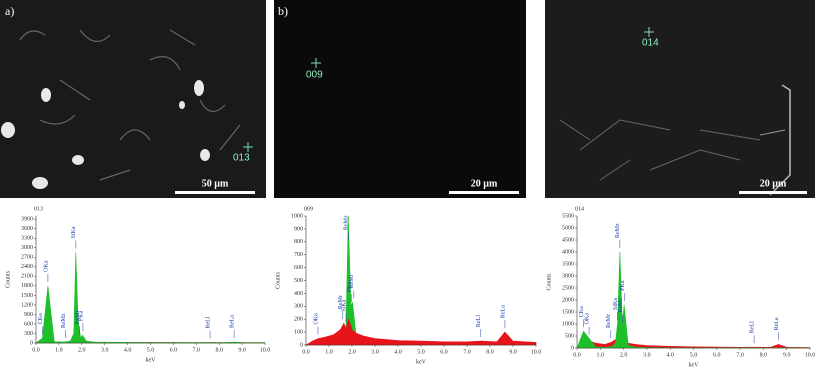  What do you see at coordinates (27, 220) in the screenshot?
I see `y-tick-label: 3900` at bounding box center [27, 220].